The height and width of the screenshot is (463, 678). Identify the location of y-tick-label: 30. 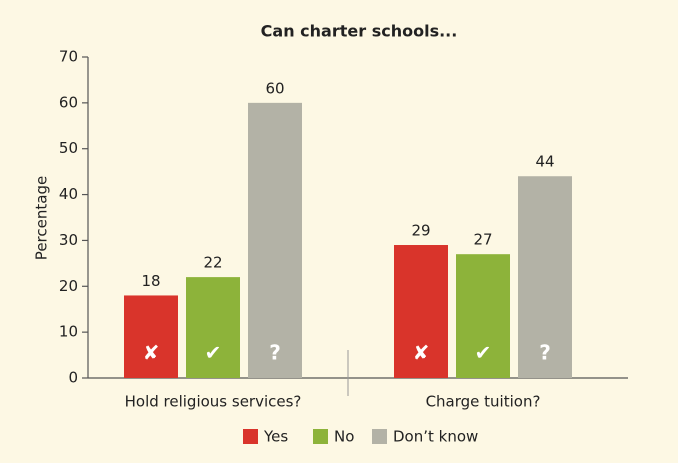
(68, 240).